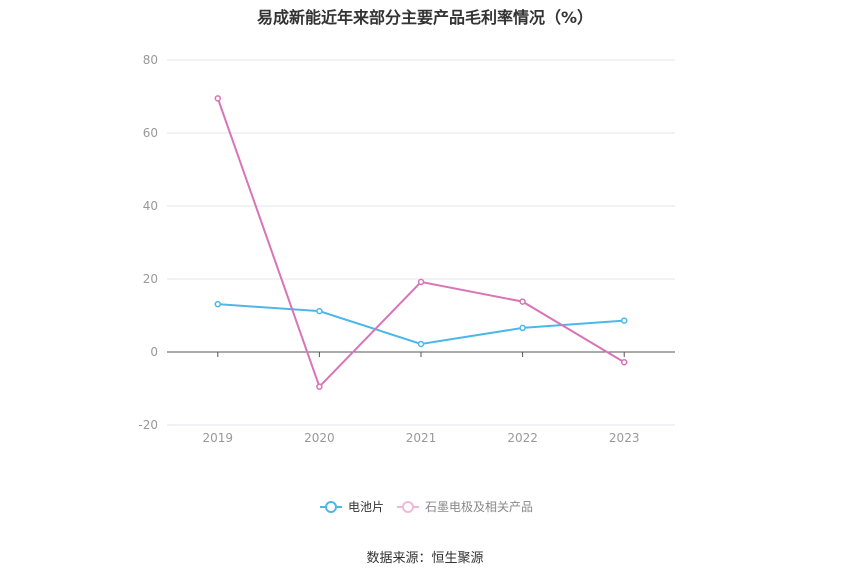  Describe the element at coordinates (218, 438) in the screenshot. I see `x-tick-label: 2019` at that location.